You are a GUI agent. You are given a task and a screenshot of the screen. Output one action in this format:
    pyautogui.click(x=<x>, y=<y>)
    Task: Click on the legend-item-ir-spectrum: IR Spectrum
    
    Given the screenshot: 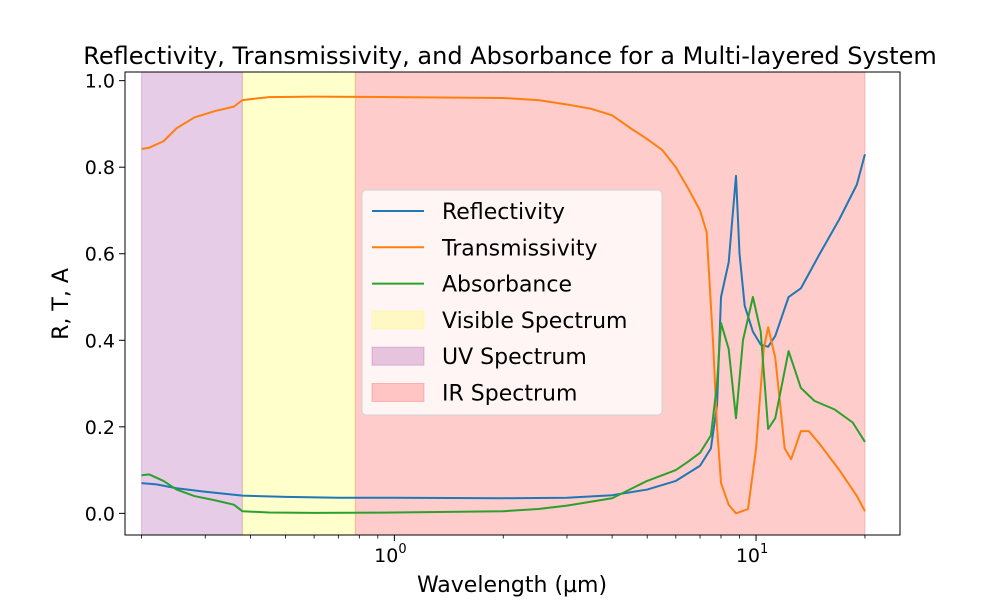 What is the action you would take?
    pyautogui.click(x=474, y=394)
    